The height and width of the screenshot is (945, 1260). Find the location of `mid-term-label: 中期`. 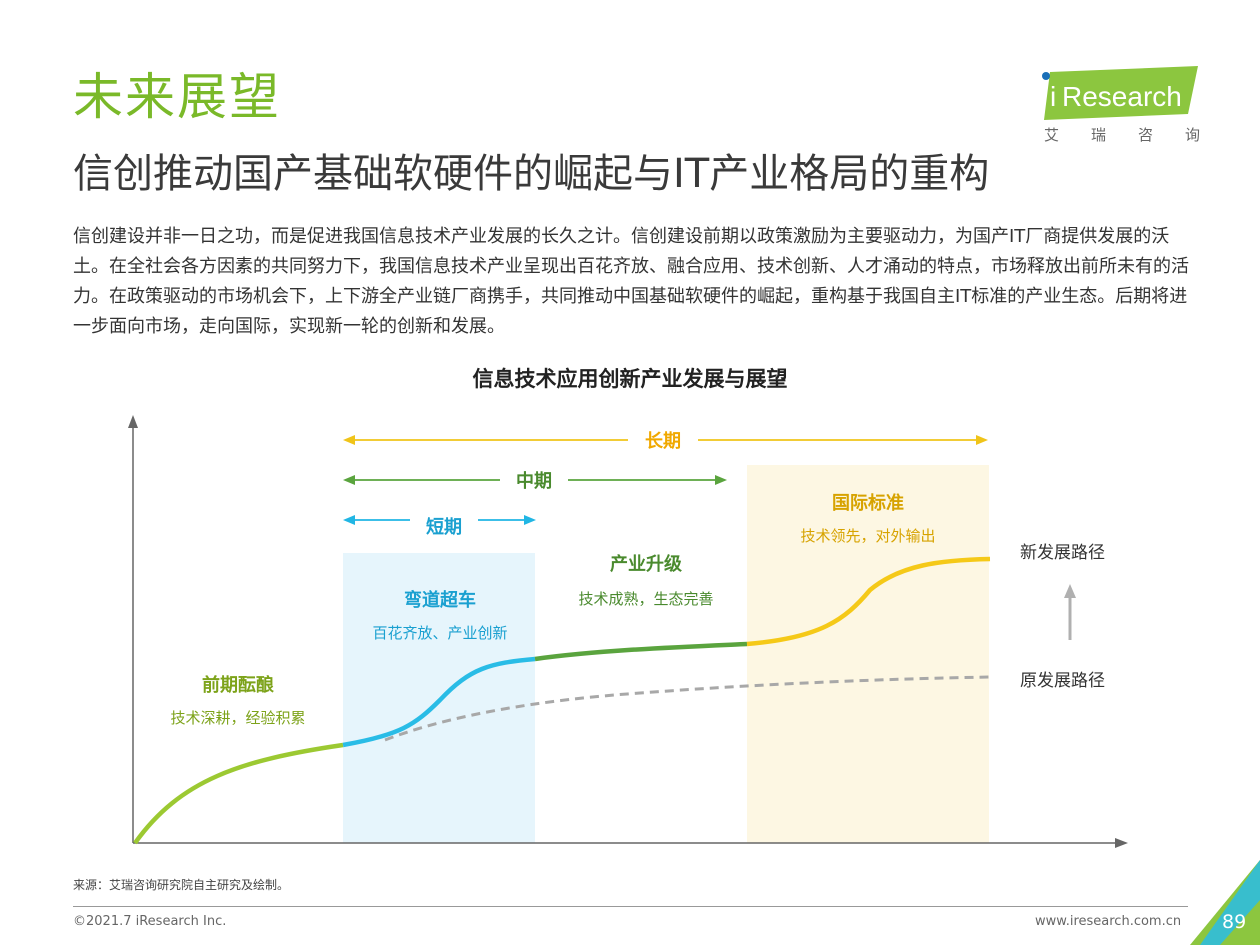

mid-term-label: 中期 is located at coordinates (534, 481).